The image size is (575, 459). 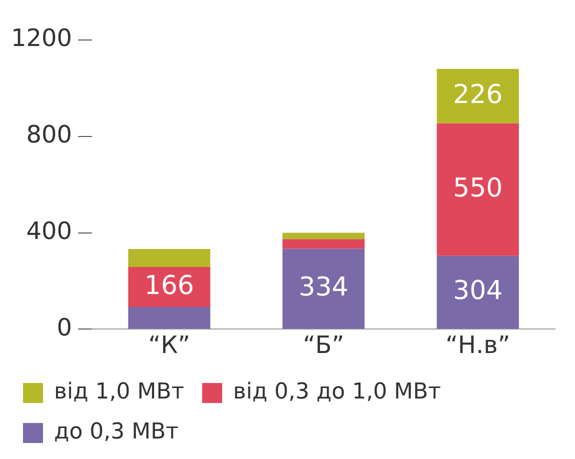 I want to click on data-label: 166, so click(x=169, y=285).